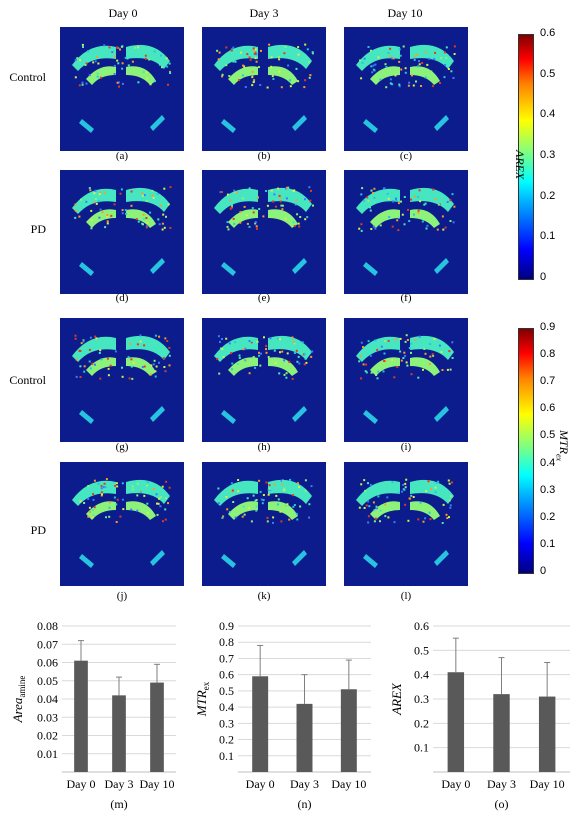 The height and width of the screenshot is (817, 584). I want to click on y-axis-label: Areaamine, so click(18, 700).